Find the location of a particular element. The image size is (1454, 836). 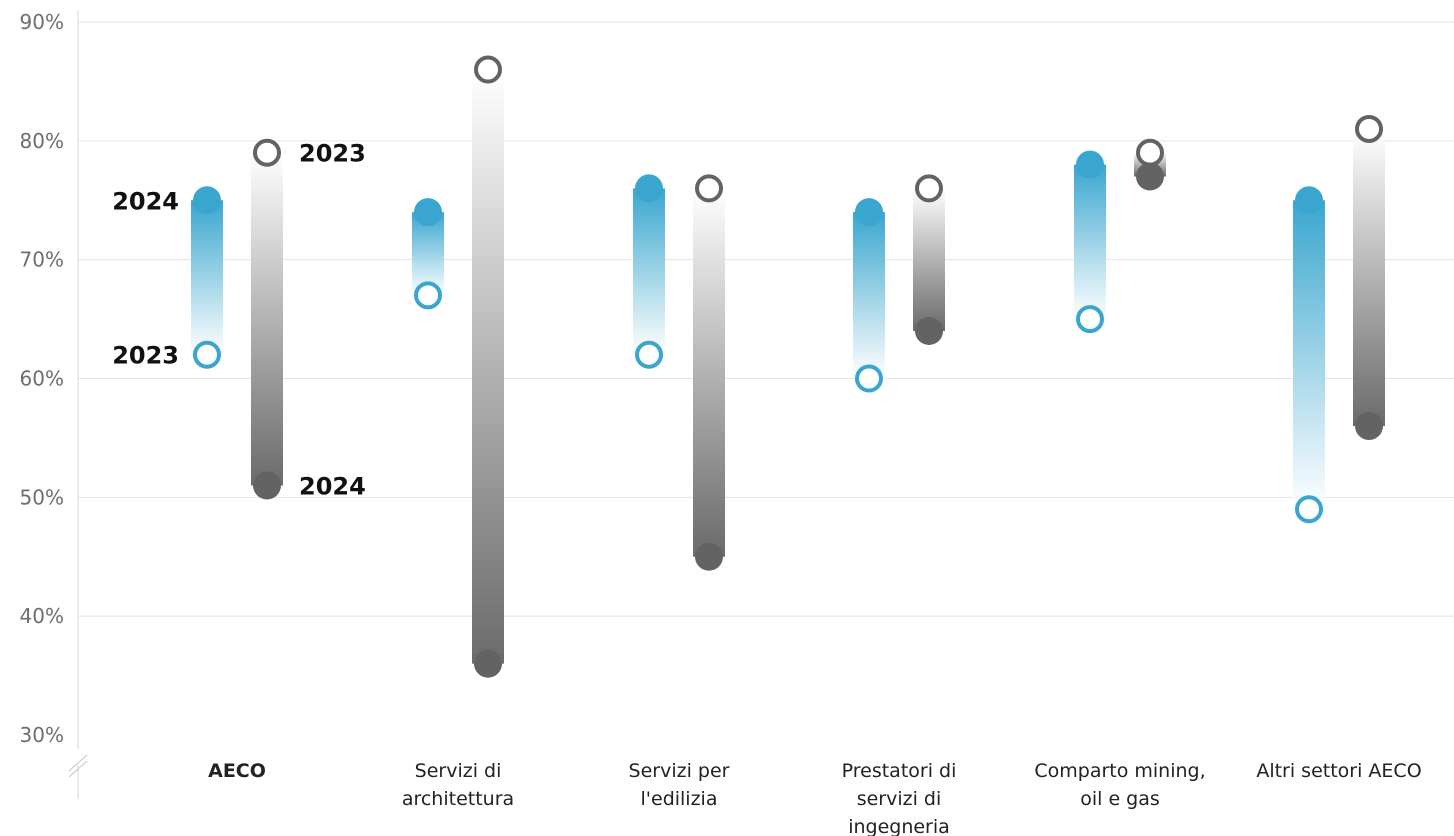

category-label: servizi di is located at coordinates (899, 799).